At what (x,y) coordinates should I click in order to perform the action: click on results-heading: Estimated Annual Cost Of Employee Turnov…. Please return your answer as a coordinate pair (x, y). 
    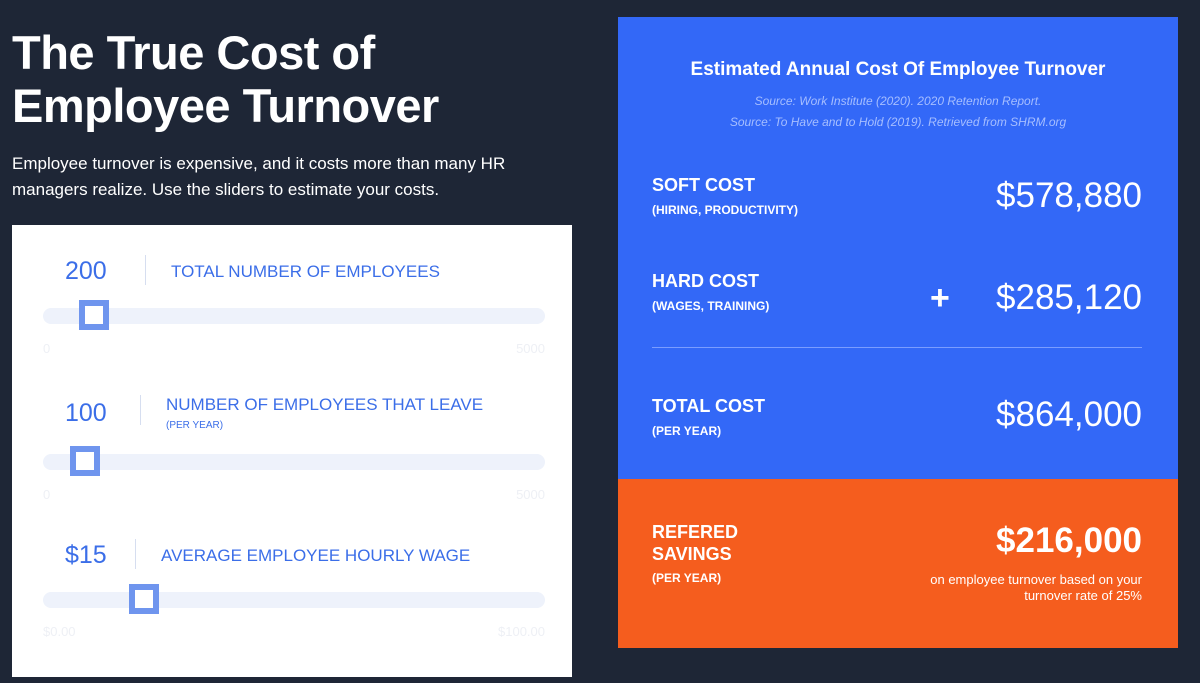
    Looking at the image, I should click on (898, 69).